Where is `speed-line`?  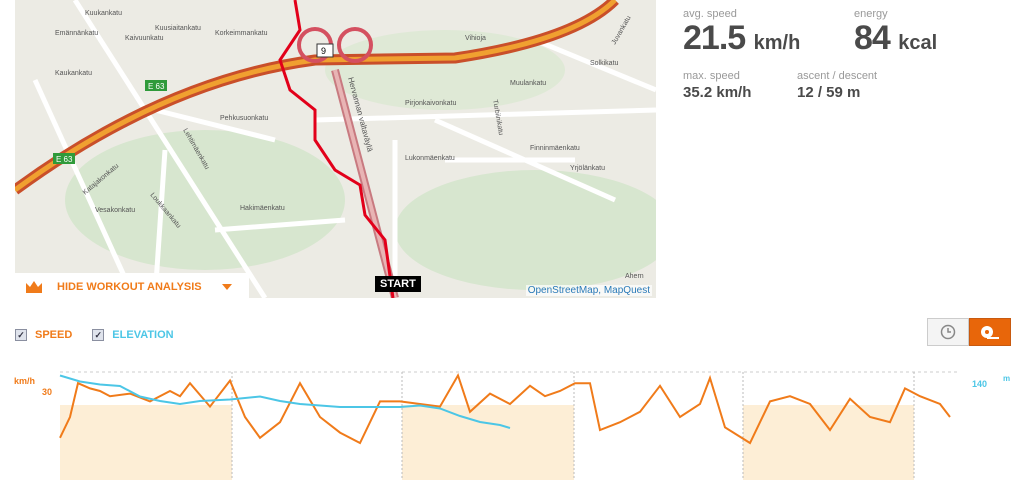
speed-line is located at coordinates (505, 408).